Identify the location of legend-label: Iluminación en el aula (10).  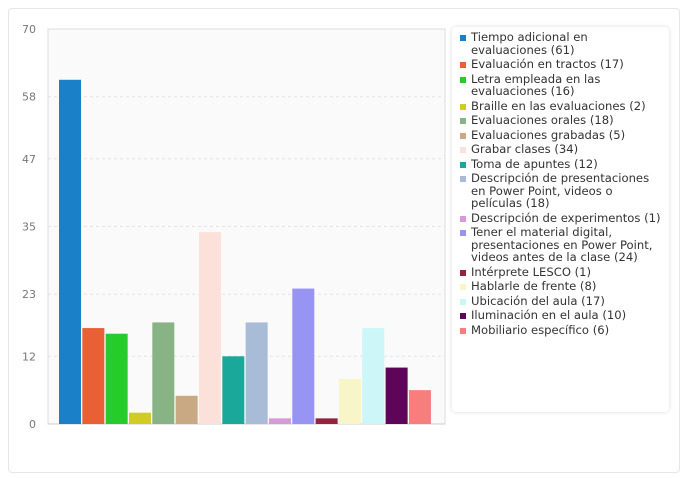
(549, 315).